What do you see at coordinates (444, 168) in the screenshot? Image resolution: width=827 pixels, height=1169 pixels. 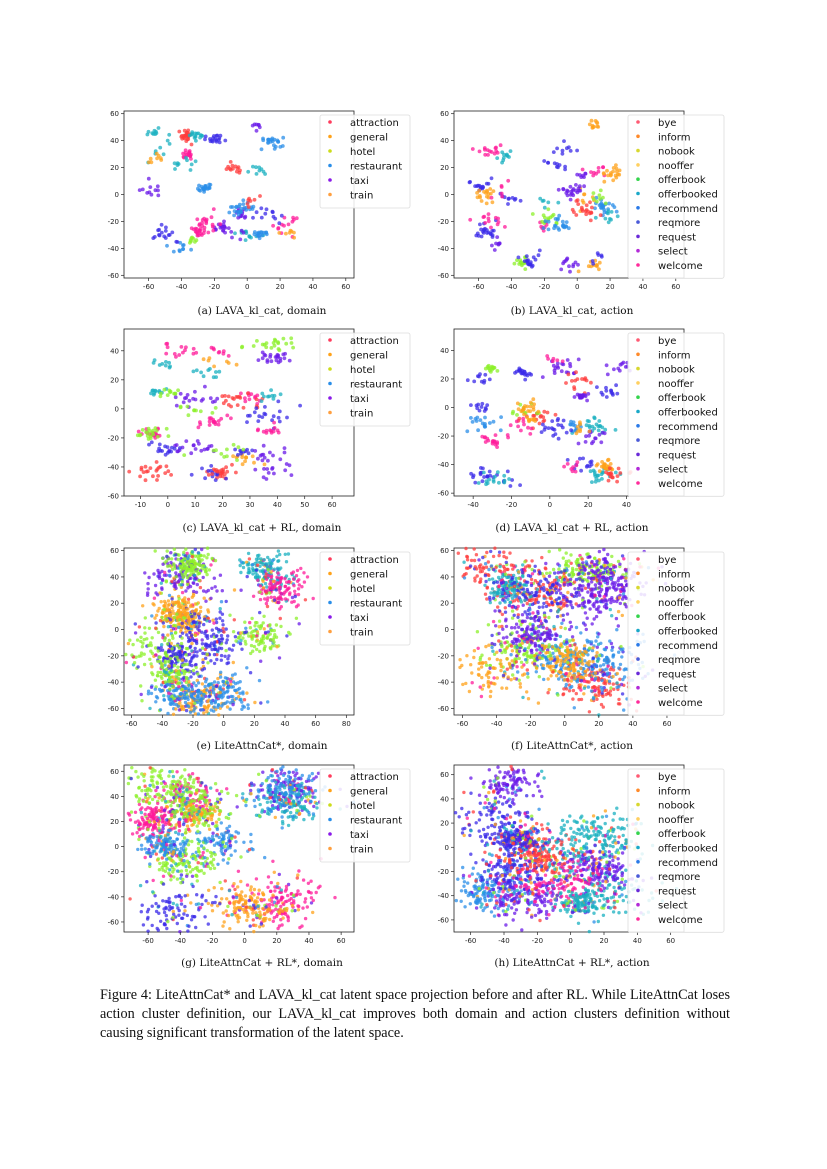 I see `y-tick-label: 20` at bounding box center [444, 168].